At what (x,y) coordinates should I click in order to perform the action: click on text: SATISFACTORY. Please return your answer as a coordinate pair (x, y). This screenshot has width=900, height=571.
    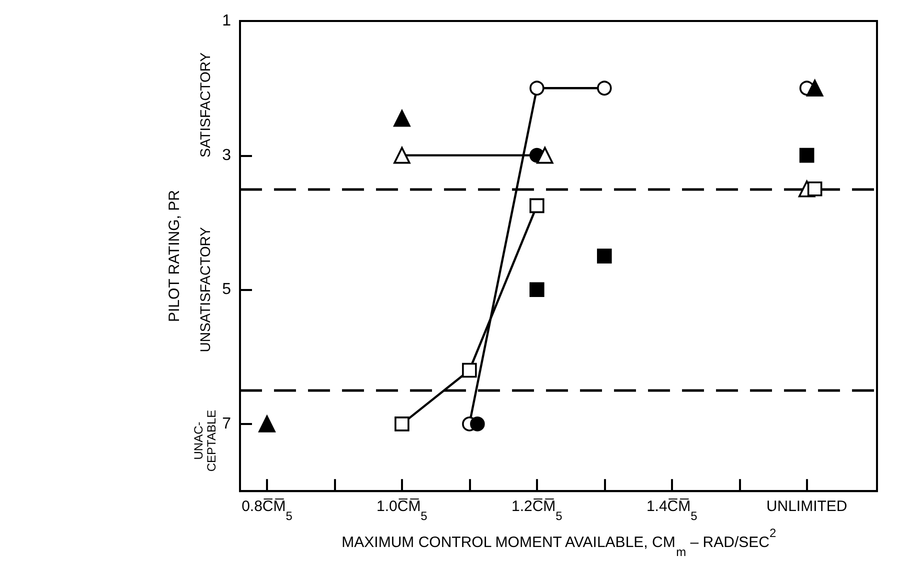
    Looking at the image, I should click on (205, 105).